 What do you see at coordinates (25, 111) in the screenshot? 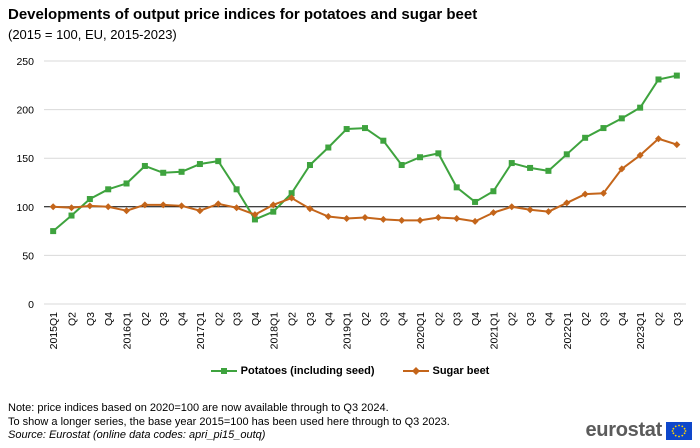
I see `y-tick-label: 200` at bounding box center [25, 111].